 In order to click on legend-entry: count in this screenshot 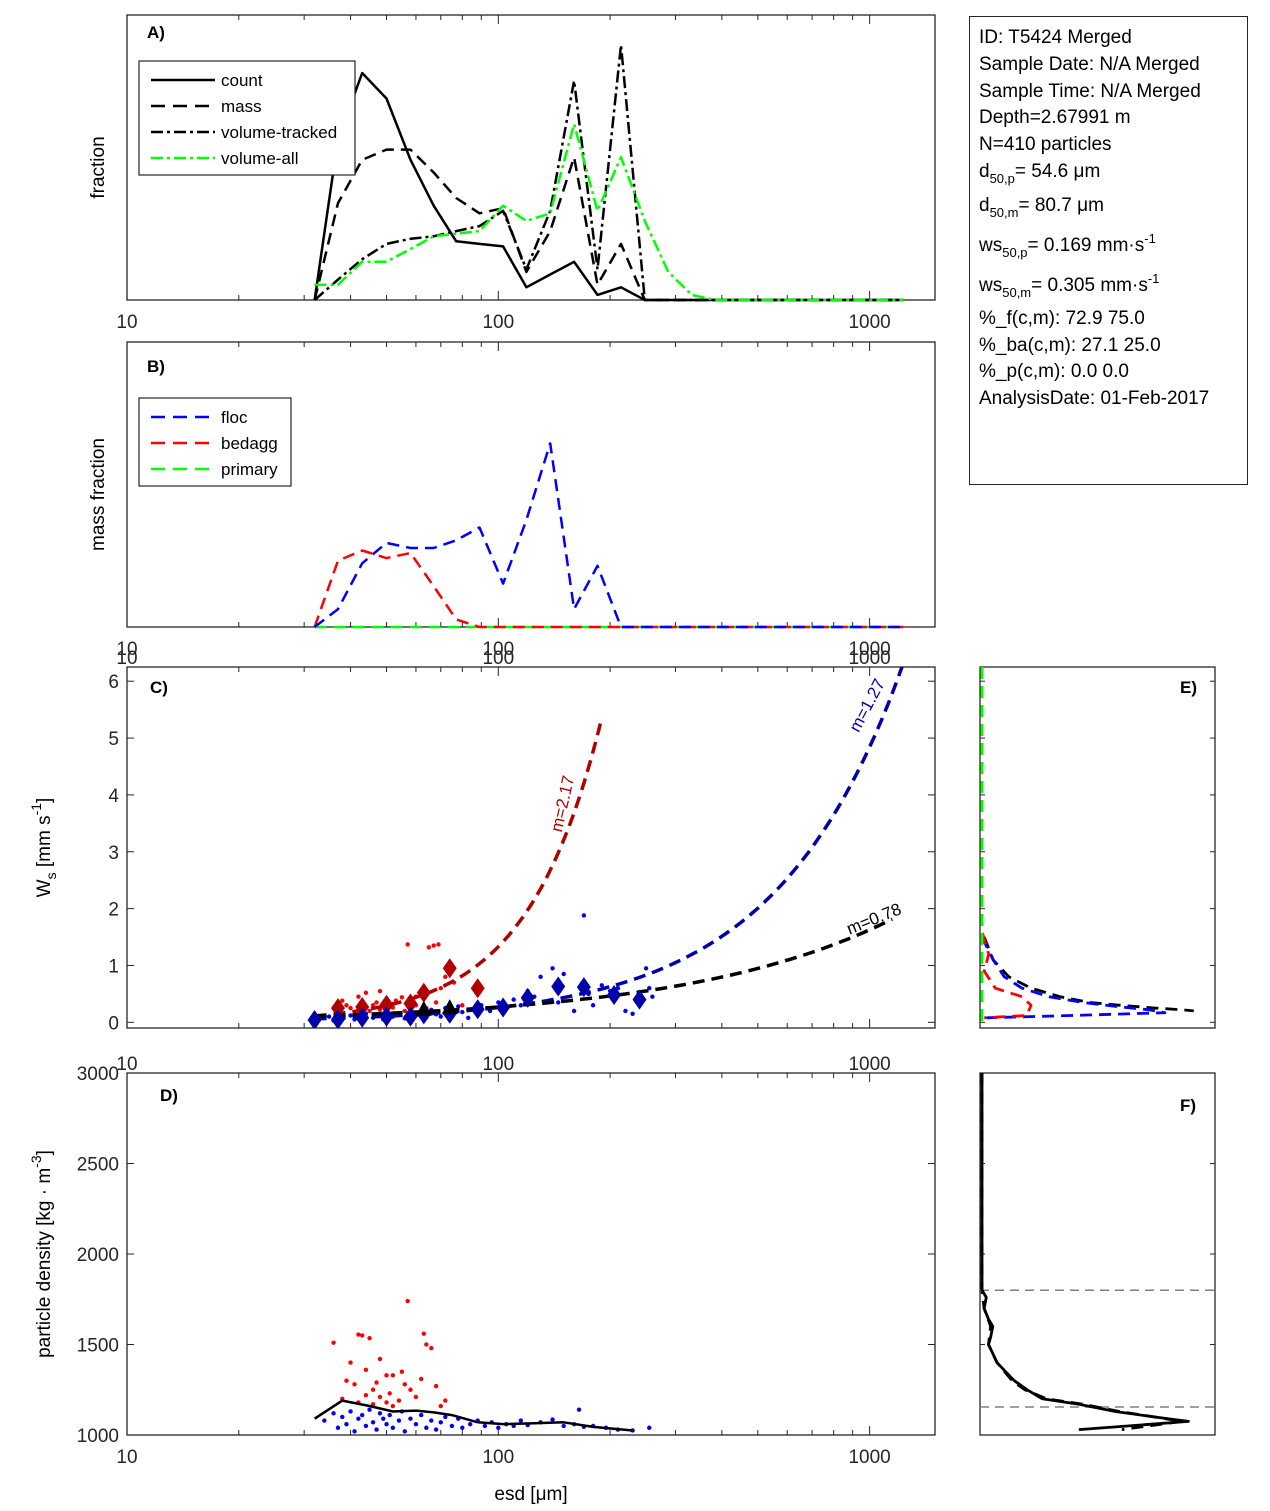, I will do `click(242, 80)`.